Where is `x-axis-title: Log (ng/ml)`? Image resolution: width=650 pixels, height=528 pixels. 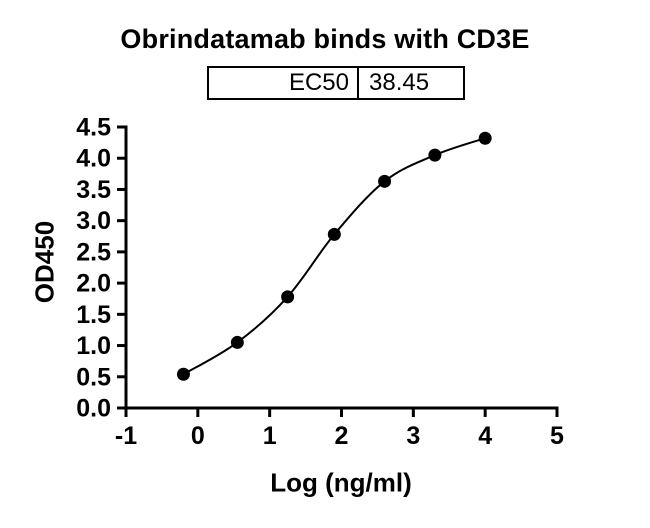
x-axis-title: Log (ng/ml) is located at coordinates (341, 482).